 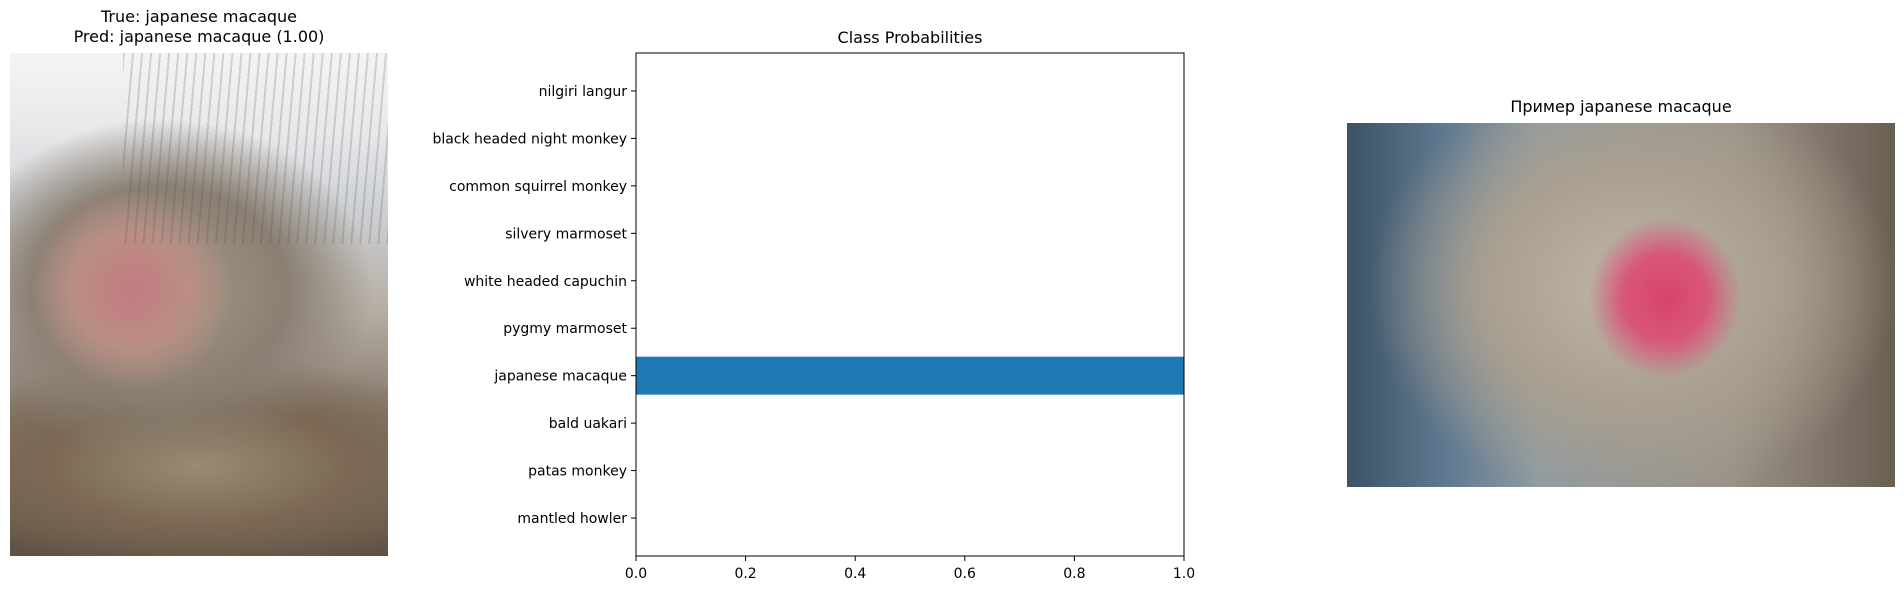 What do you see at coordinates (577, 472) in the screenshot?
I see `y-tick-label: patas monkey` at bounding box center [577, 472].